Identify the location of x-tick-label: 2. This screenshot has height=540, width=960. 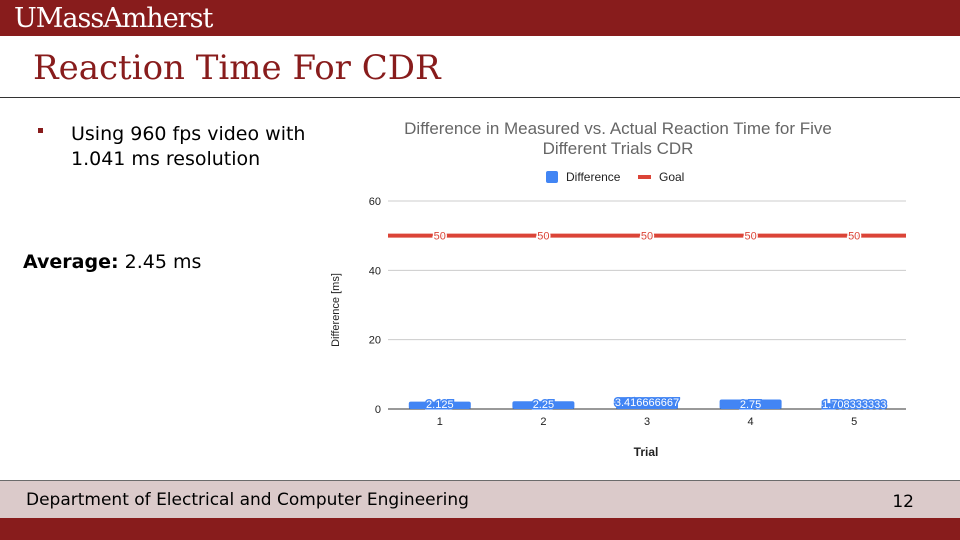
(543, 422).